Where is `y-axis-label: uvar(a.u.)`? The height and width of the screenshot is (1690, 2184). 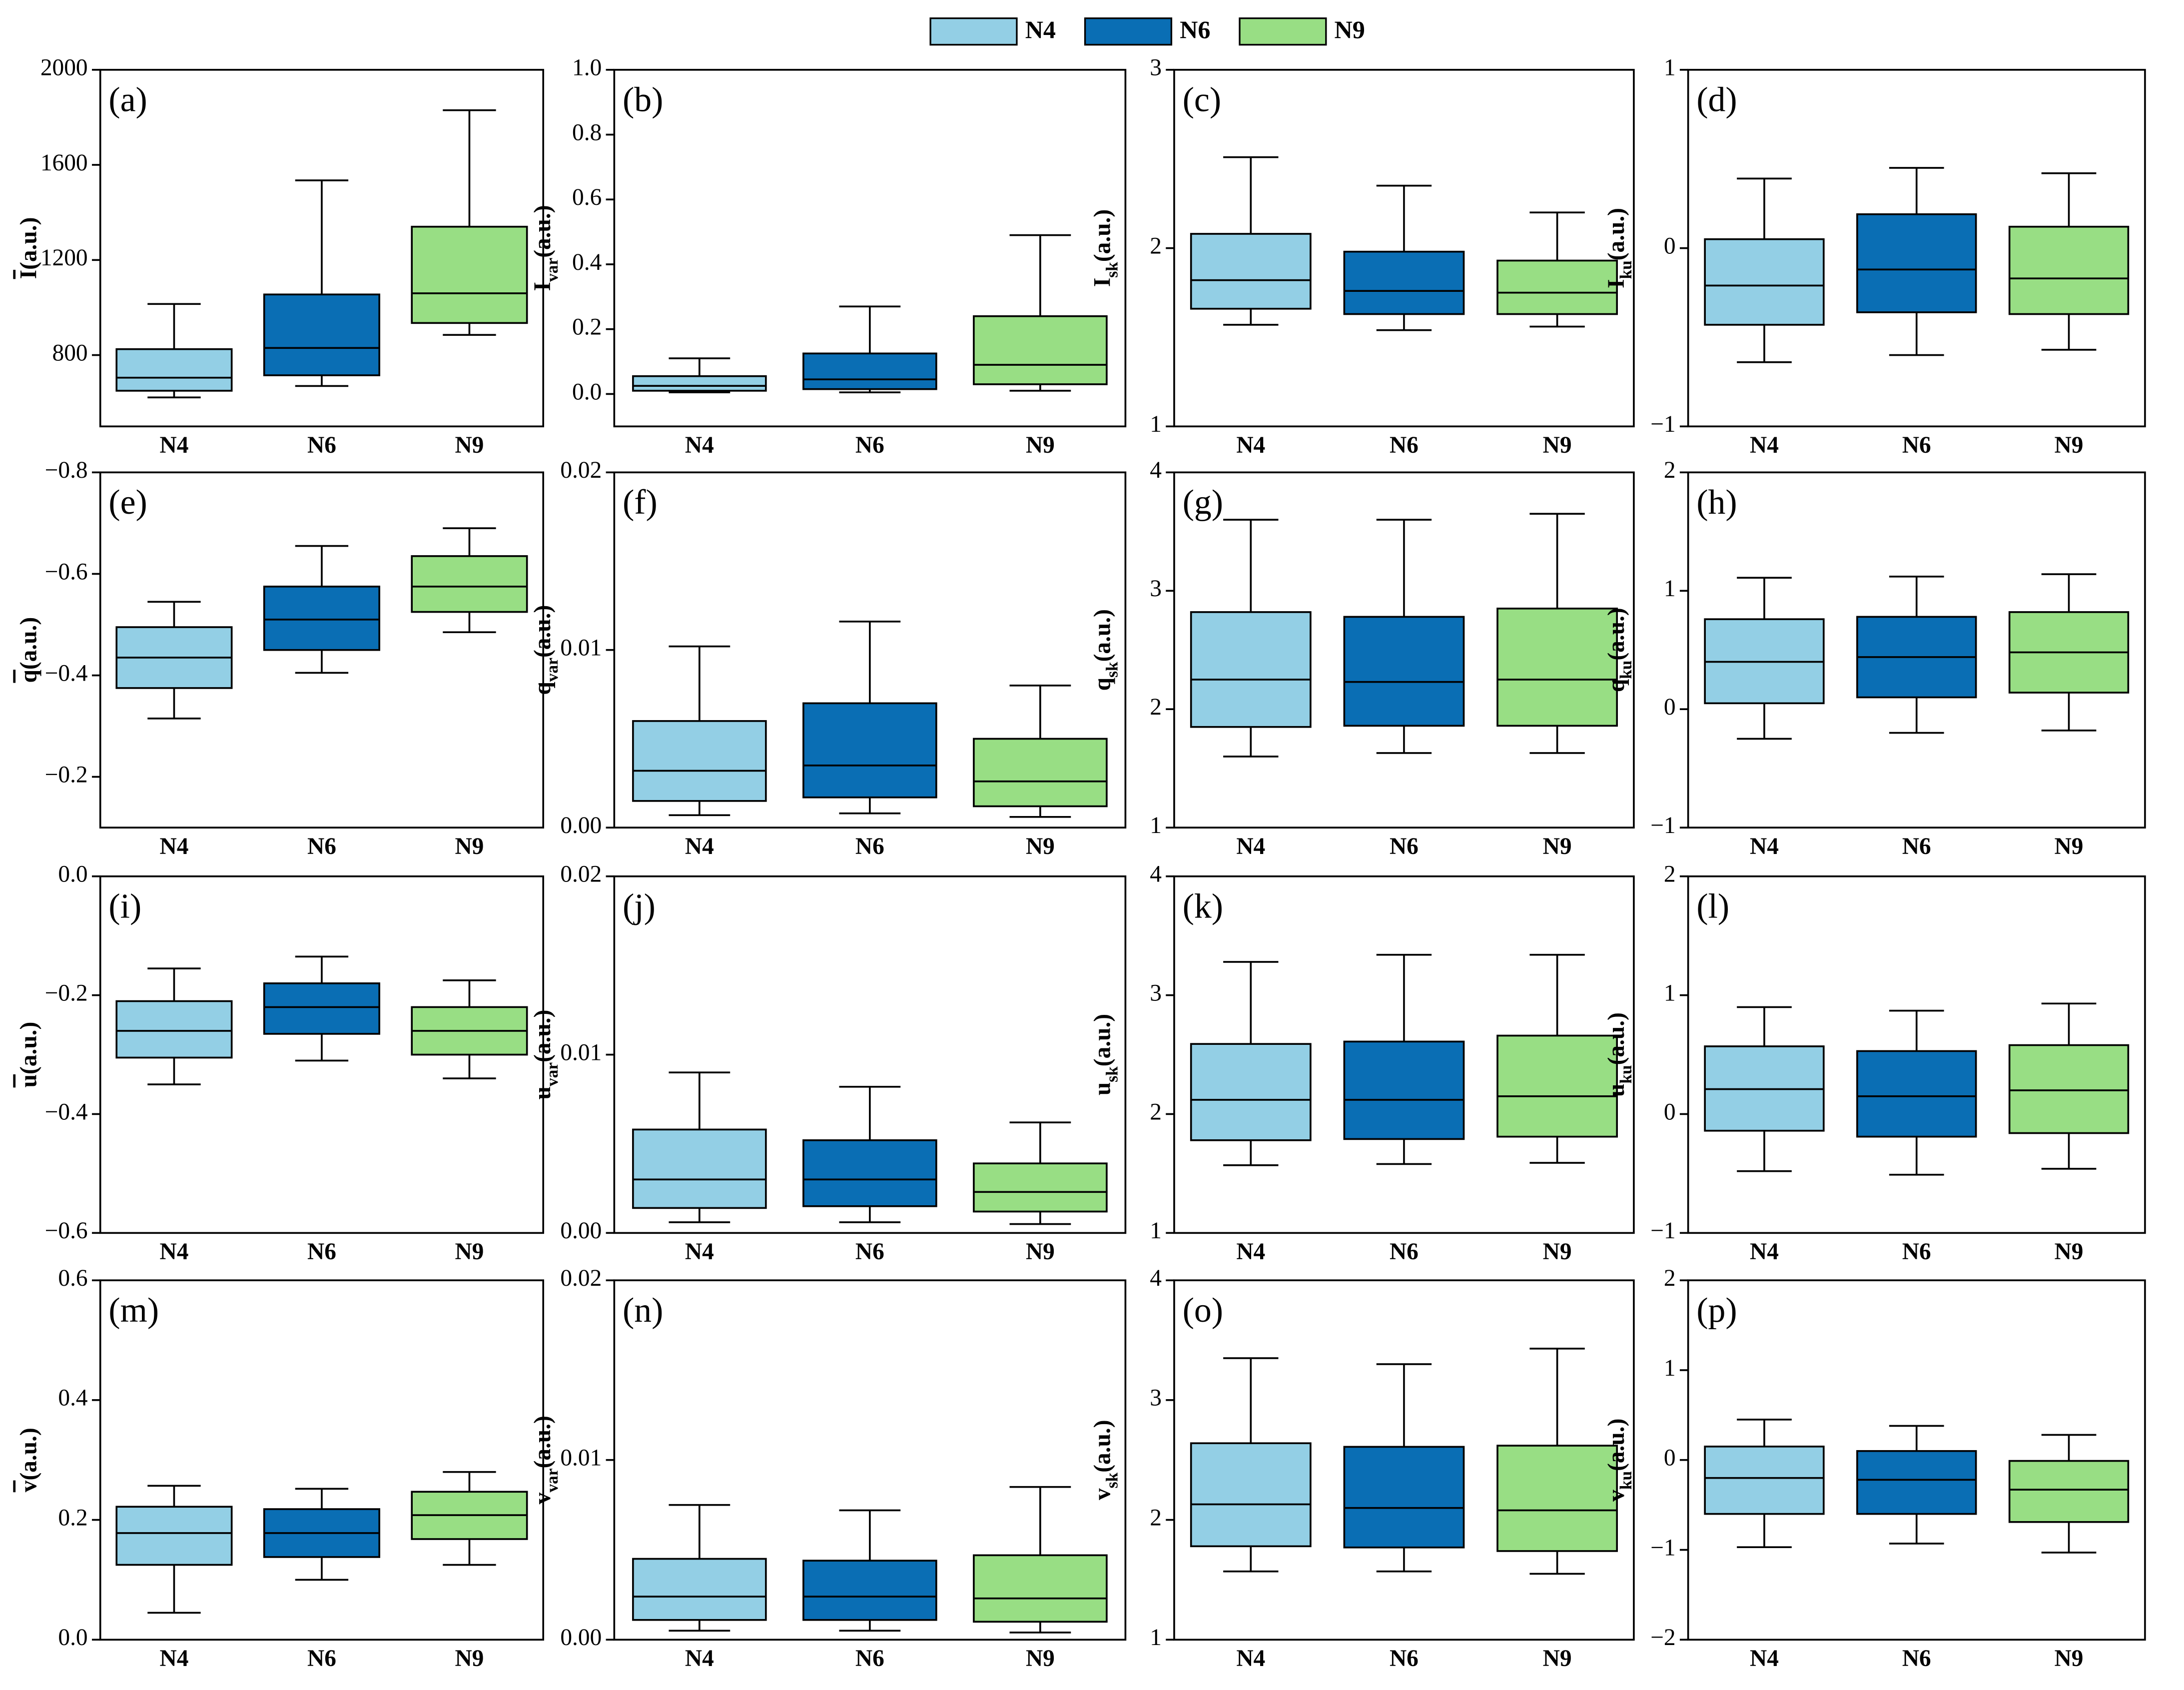
y-axis-label: uvar(a.u.) is located at coordinates (546, 1055).